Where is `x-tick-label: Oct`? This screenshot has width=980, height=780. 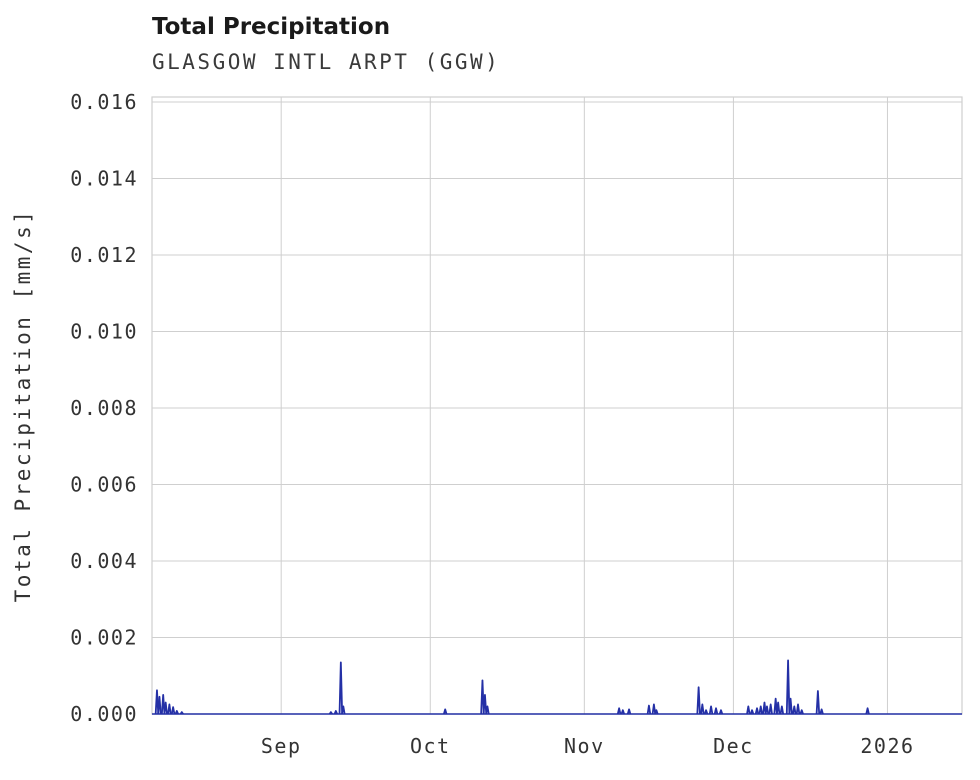 x-tick-label: Oct is located at coordinates (430, 746).